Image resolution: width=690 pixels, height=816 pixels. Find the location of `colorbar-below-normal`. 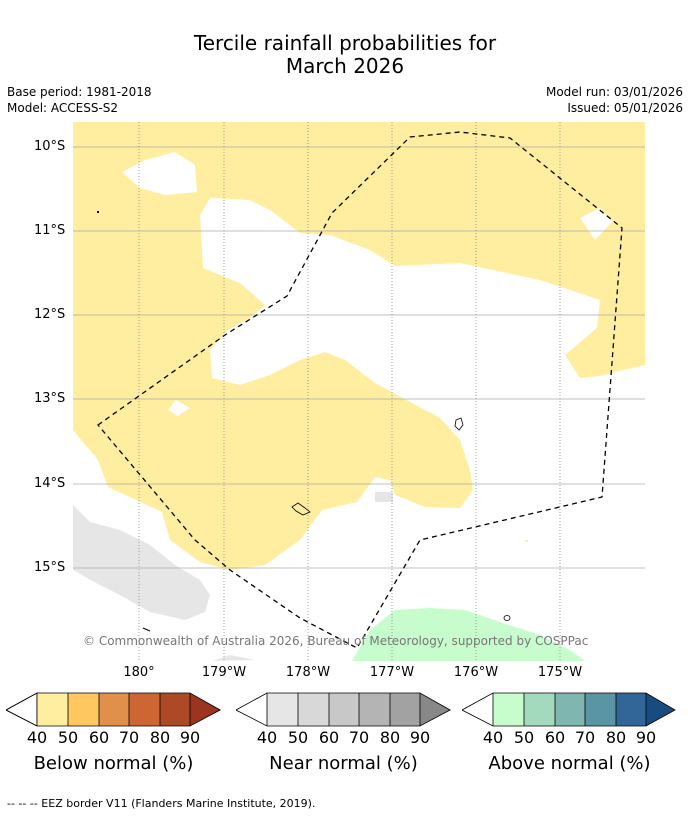

colorbar-below-normal is located at coordinates (113, 709).